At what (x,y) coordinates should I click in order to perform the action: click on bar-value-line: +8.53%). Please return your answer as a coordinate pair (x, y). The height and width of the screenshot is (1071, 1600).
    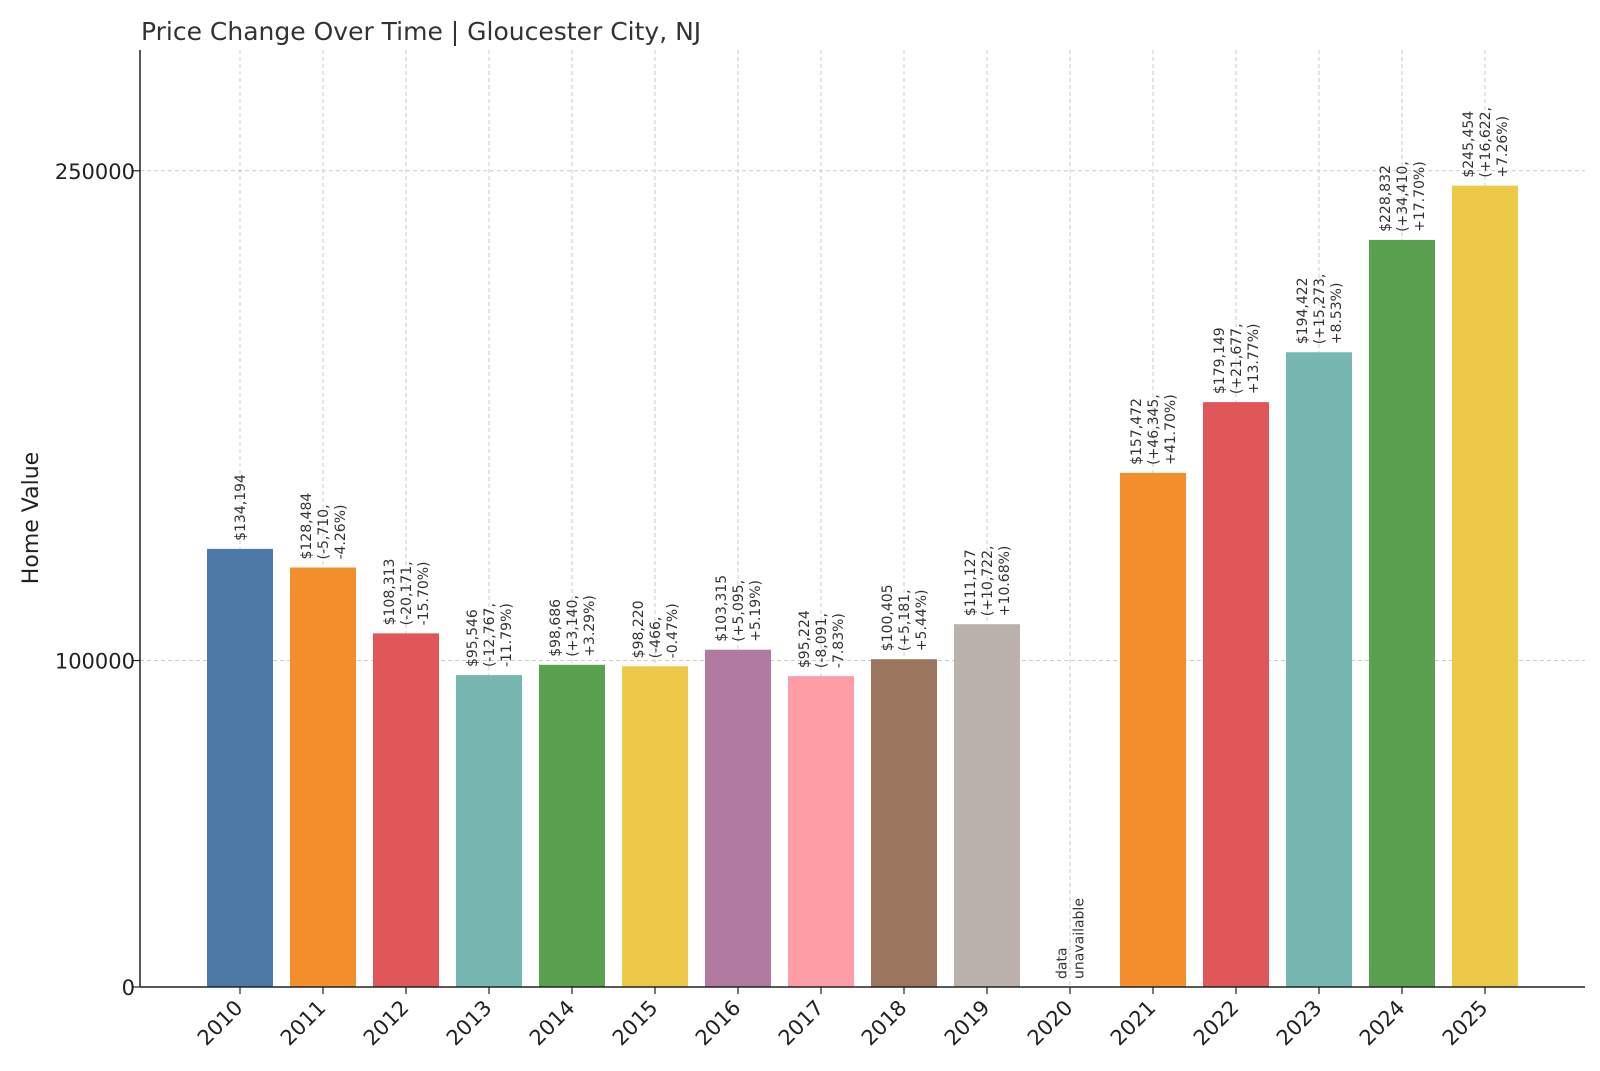
    Looking at the image, I should click on (1337, 314).